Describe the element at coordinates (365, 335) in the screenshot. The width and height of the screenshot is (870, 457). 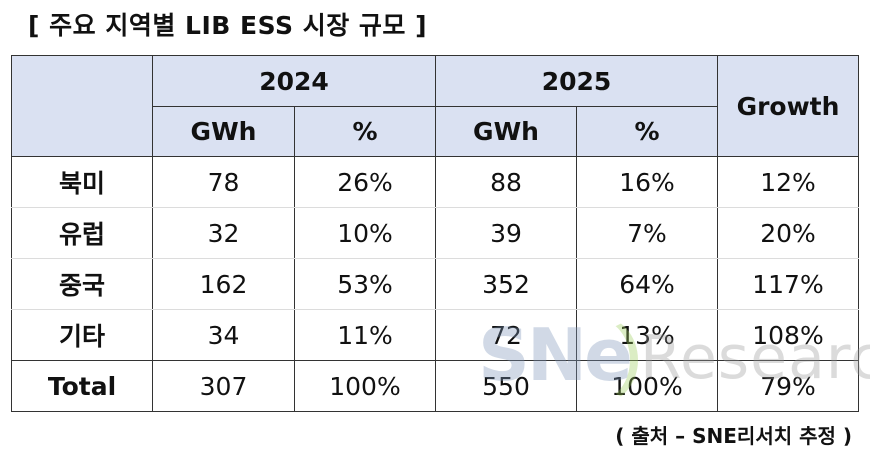
I see `pct-2024-cell: 11%` at that location.